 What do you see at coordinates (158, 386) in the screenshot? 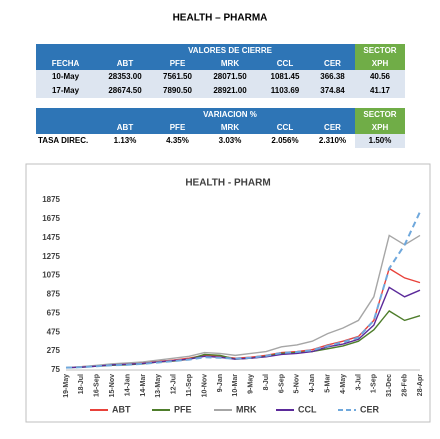
I see `x-tick-label: 13-May` at bounding box center [158, 386].